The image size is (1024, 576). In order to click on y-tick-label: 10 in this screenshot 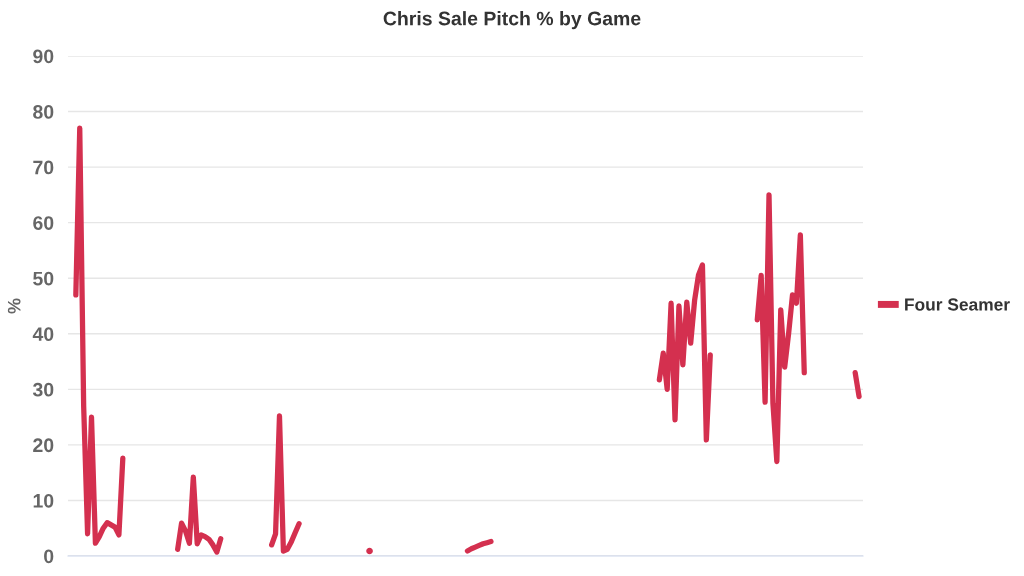, I will do `click(43, 500)`.